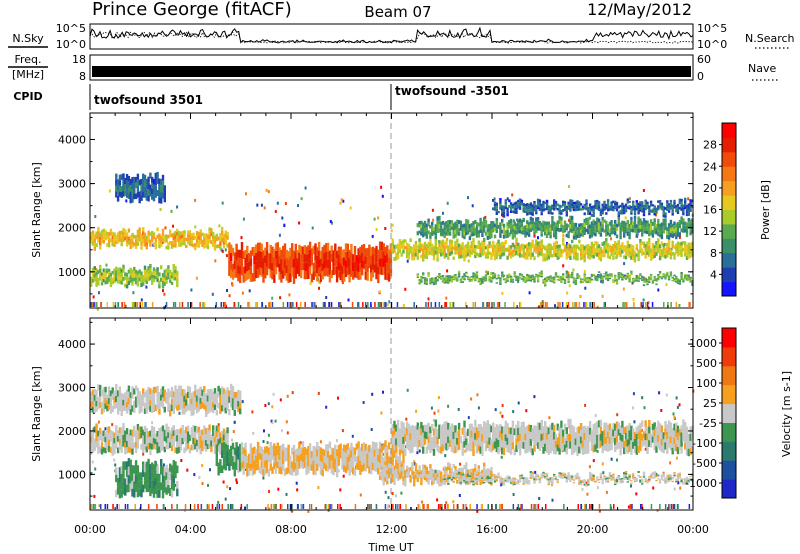 This screenshot has height=554, width=800. What do you see at coordinates (710, 231) in the screenshot?
I see `colorbar-tick-label: 12` at bounding box center [710, 231].